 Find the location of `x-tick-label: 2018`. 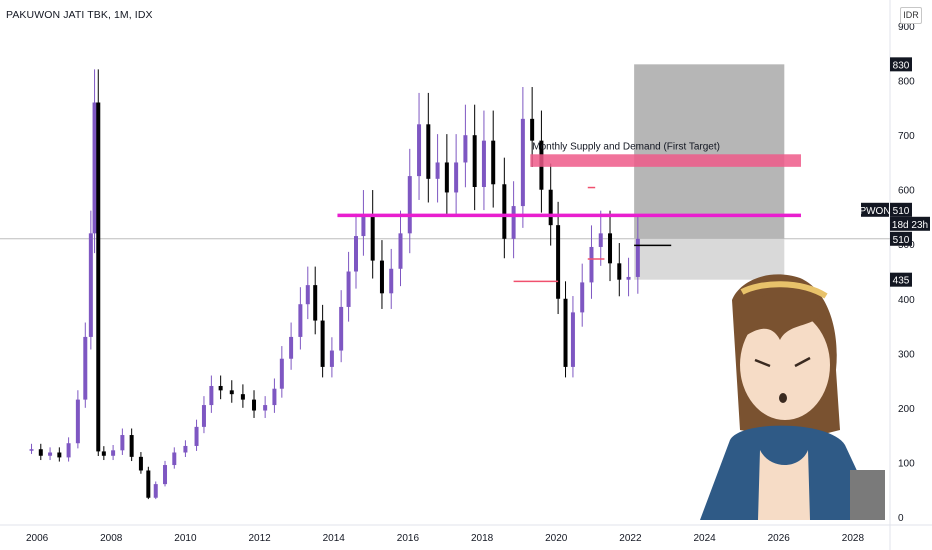

x-tick-label: 2018 is located at coordinates (482, 538).